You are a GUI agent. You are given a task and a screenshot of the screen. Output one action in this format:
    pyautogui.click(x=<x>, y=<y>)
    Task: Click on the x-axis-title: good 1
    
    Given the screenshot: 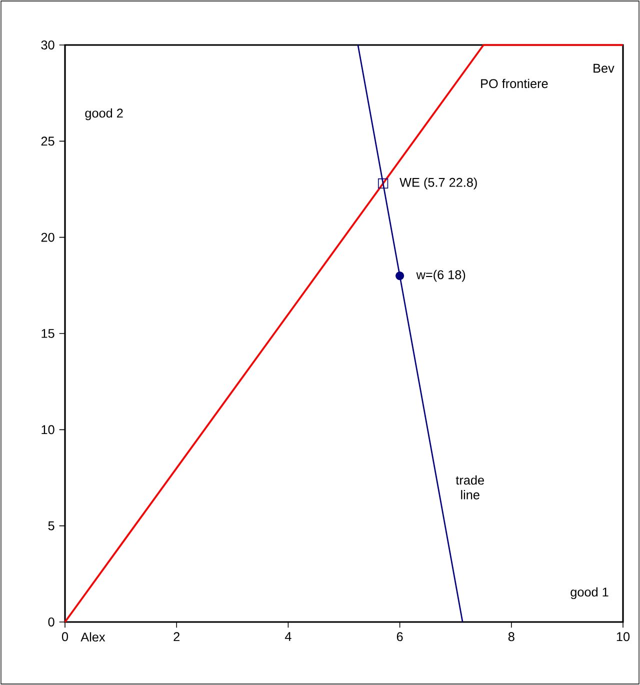 What is the action you would take?
    pyautogui.click(x=589, y=593)
    